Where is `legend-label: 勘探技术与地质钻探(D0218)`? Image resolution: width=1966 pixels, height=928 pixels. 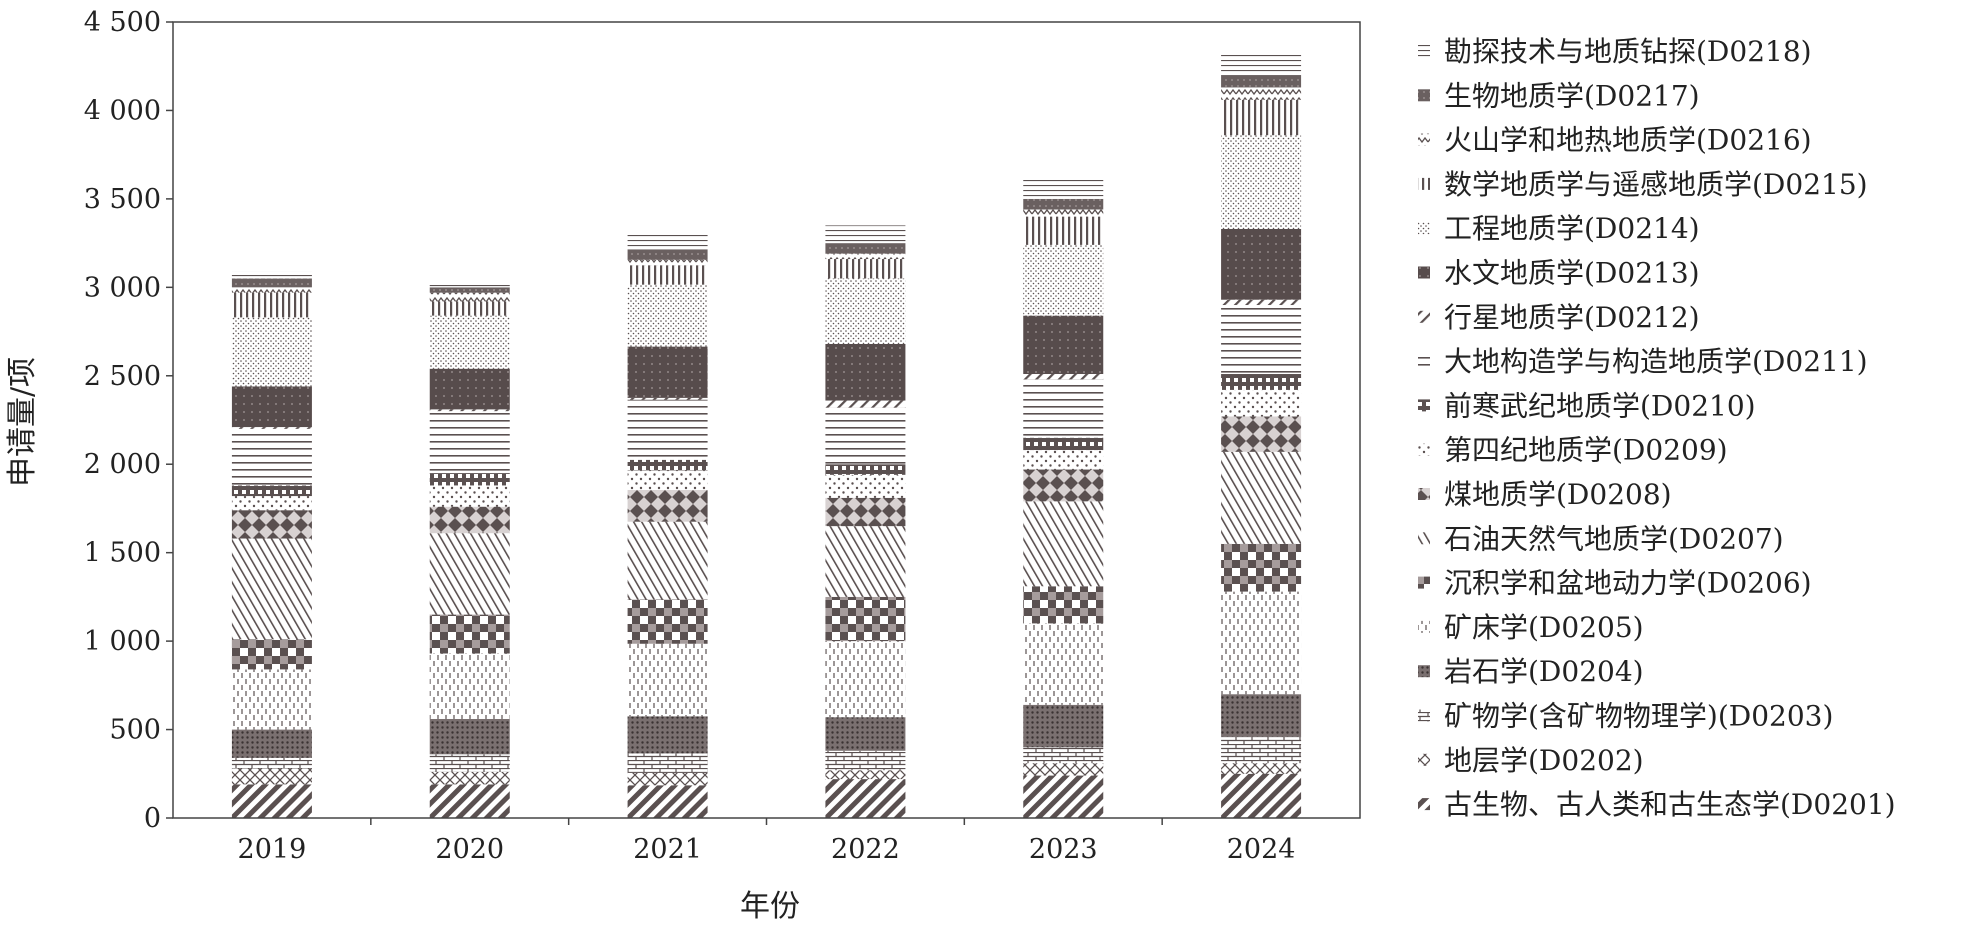
legend-label: 勘探技术与地质钻探(D0218) is located at coordinates (1628, 51).